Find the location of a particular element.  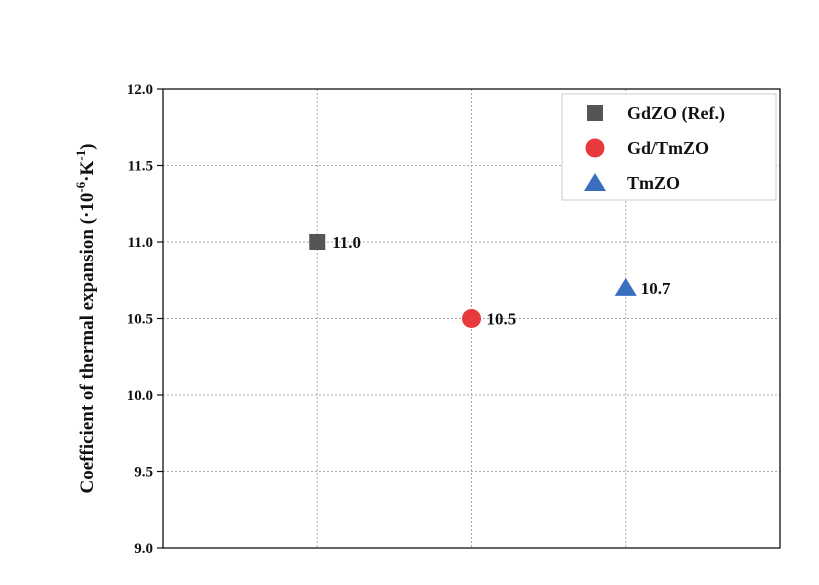

data-label: 10.7 is located at coordinates (656, 288).